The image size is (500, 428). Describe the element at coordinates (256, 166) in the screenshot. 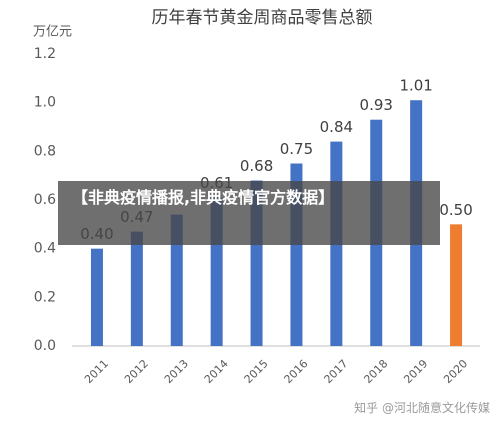

I see `value-label: 0.68` at that location.